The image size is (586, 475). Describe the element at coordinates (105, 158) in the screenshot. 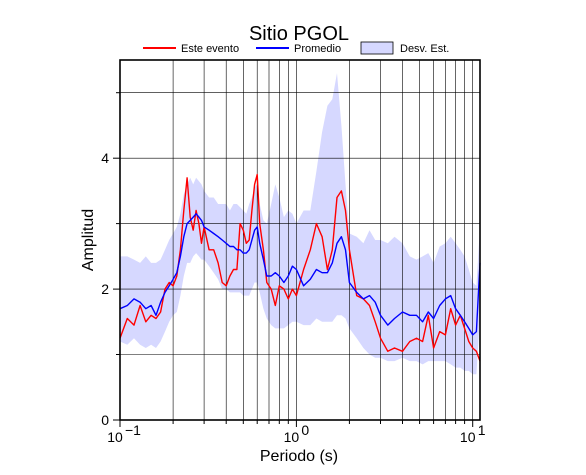

I see `y-tick-label: 4` at that location.